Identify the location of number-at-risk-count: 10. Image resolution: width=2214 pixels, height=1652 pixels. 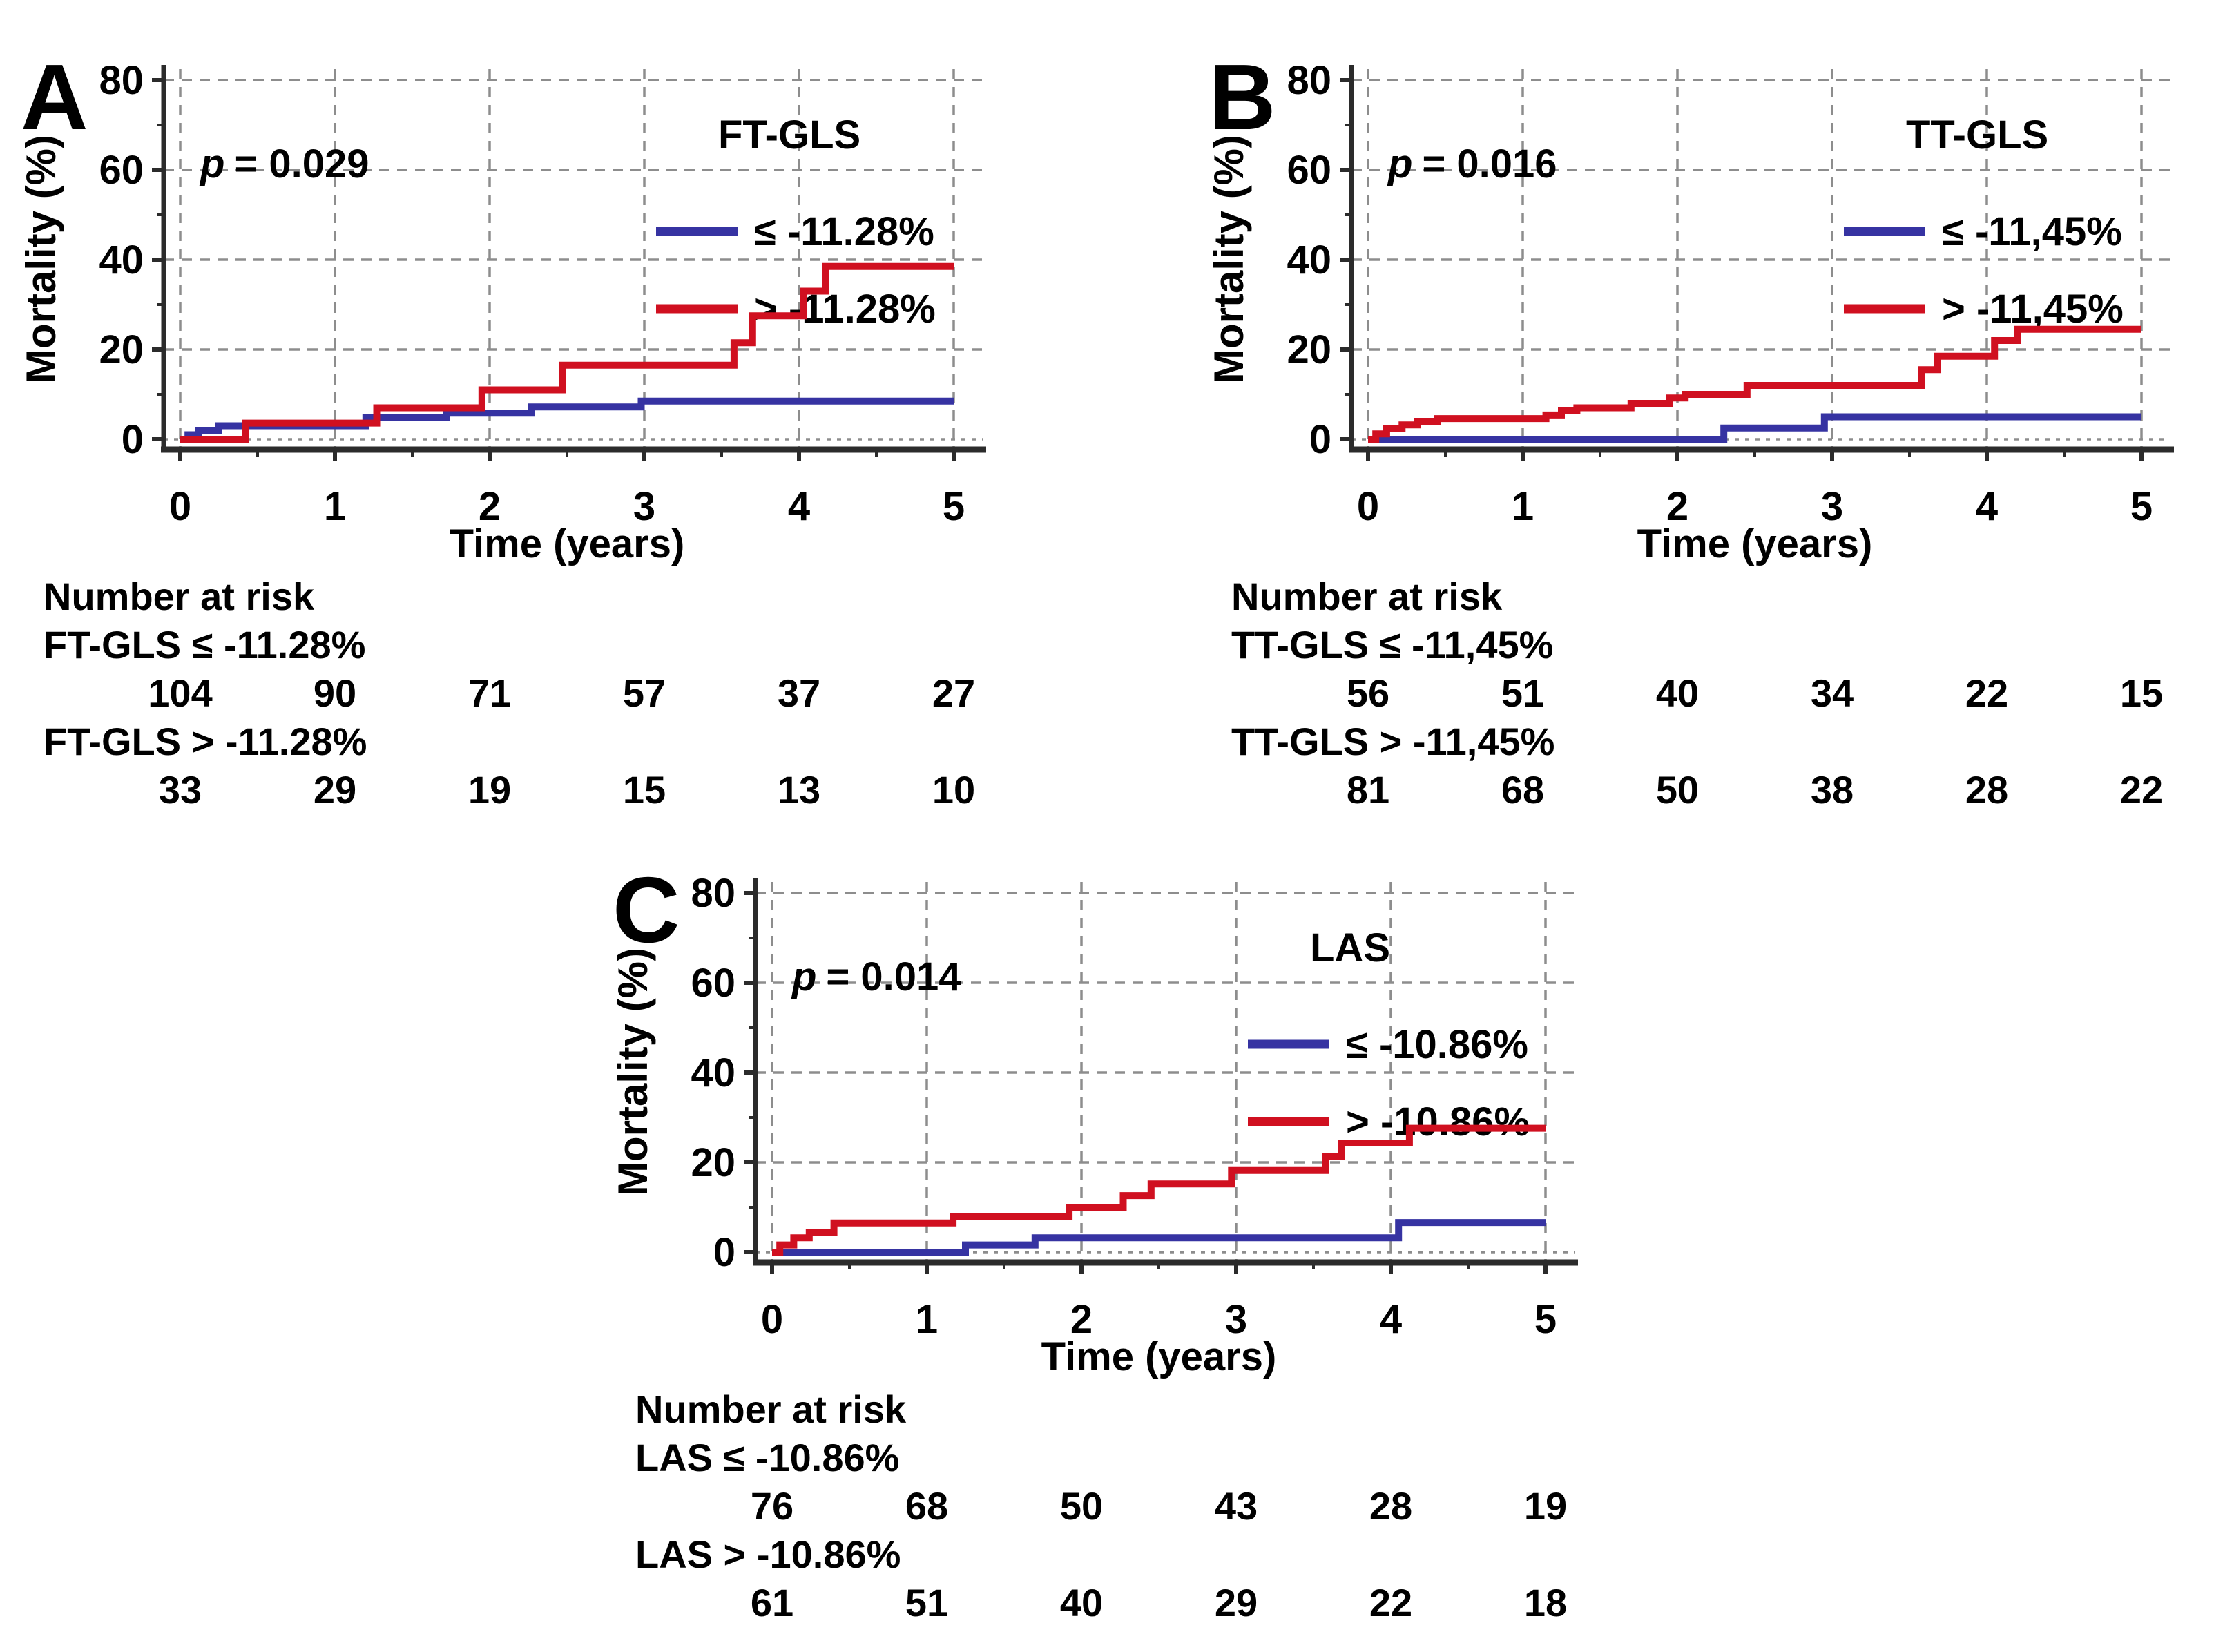
(953, 789).